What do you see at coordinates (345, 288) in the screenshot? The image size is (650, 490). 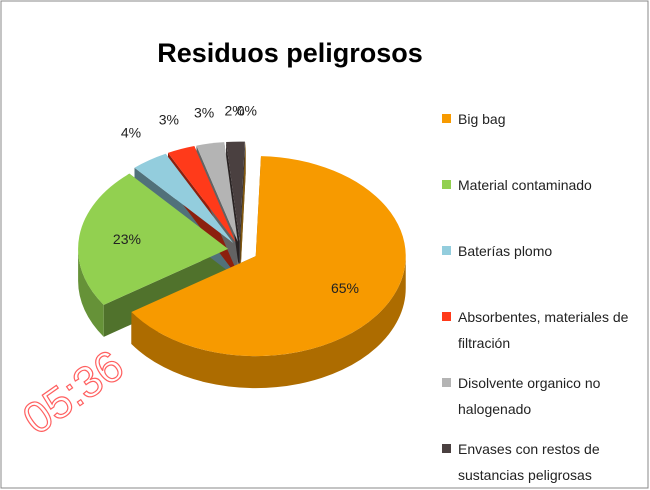 I see `data-label: 65%` at bounding box center [345, 288].